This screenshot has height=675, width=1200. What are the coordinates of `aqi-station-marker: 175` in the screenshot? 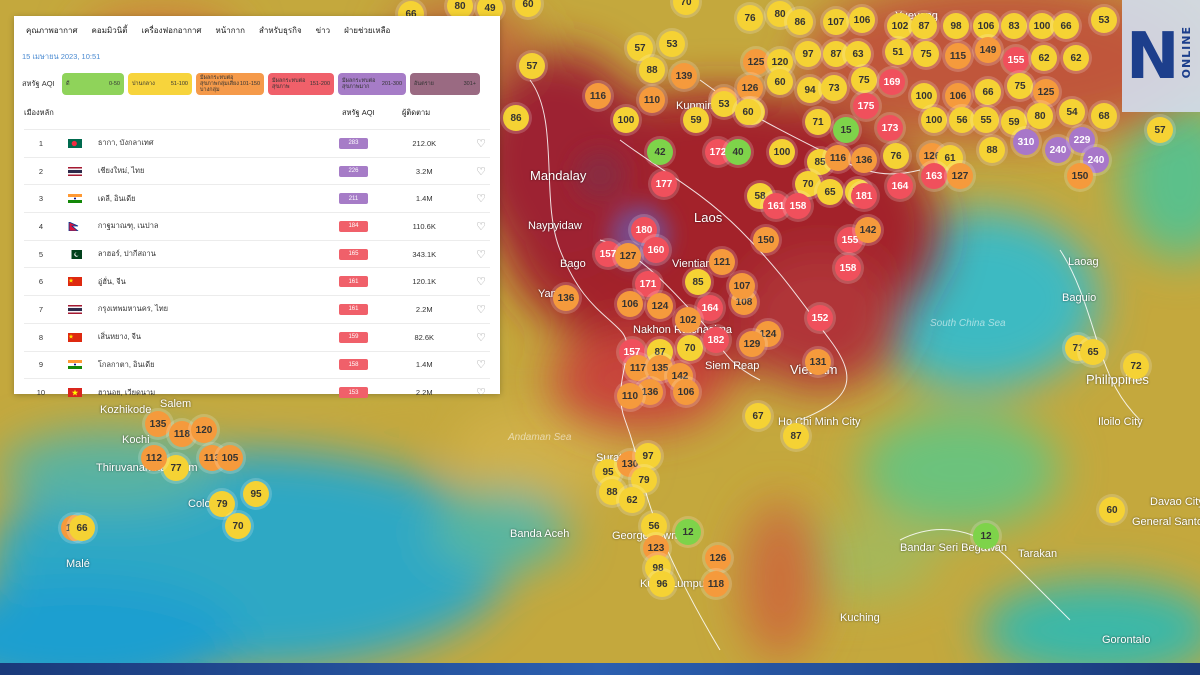 It's located at (866, 106).